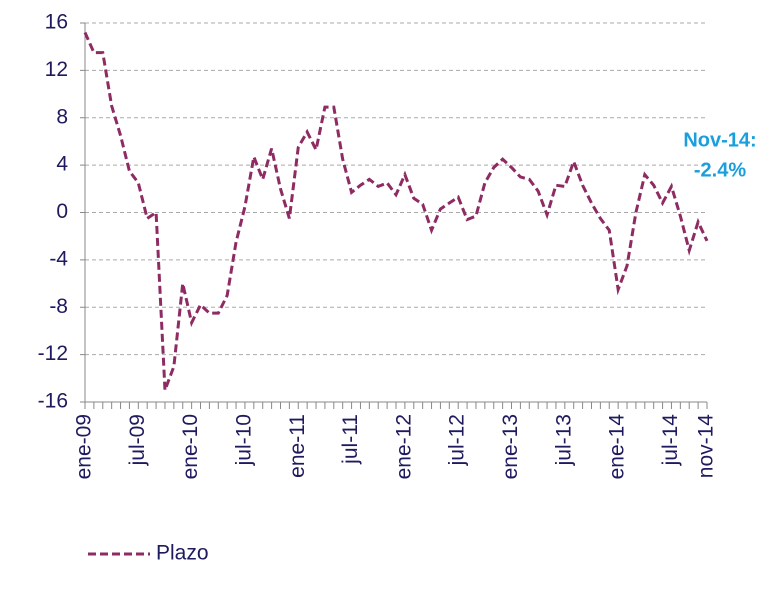  I want to click on y-tick-label: 12, so click(56, 69).